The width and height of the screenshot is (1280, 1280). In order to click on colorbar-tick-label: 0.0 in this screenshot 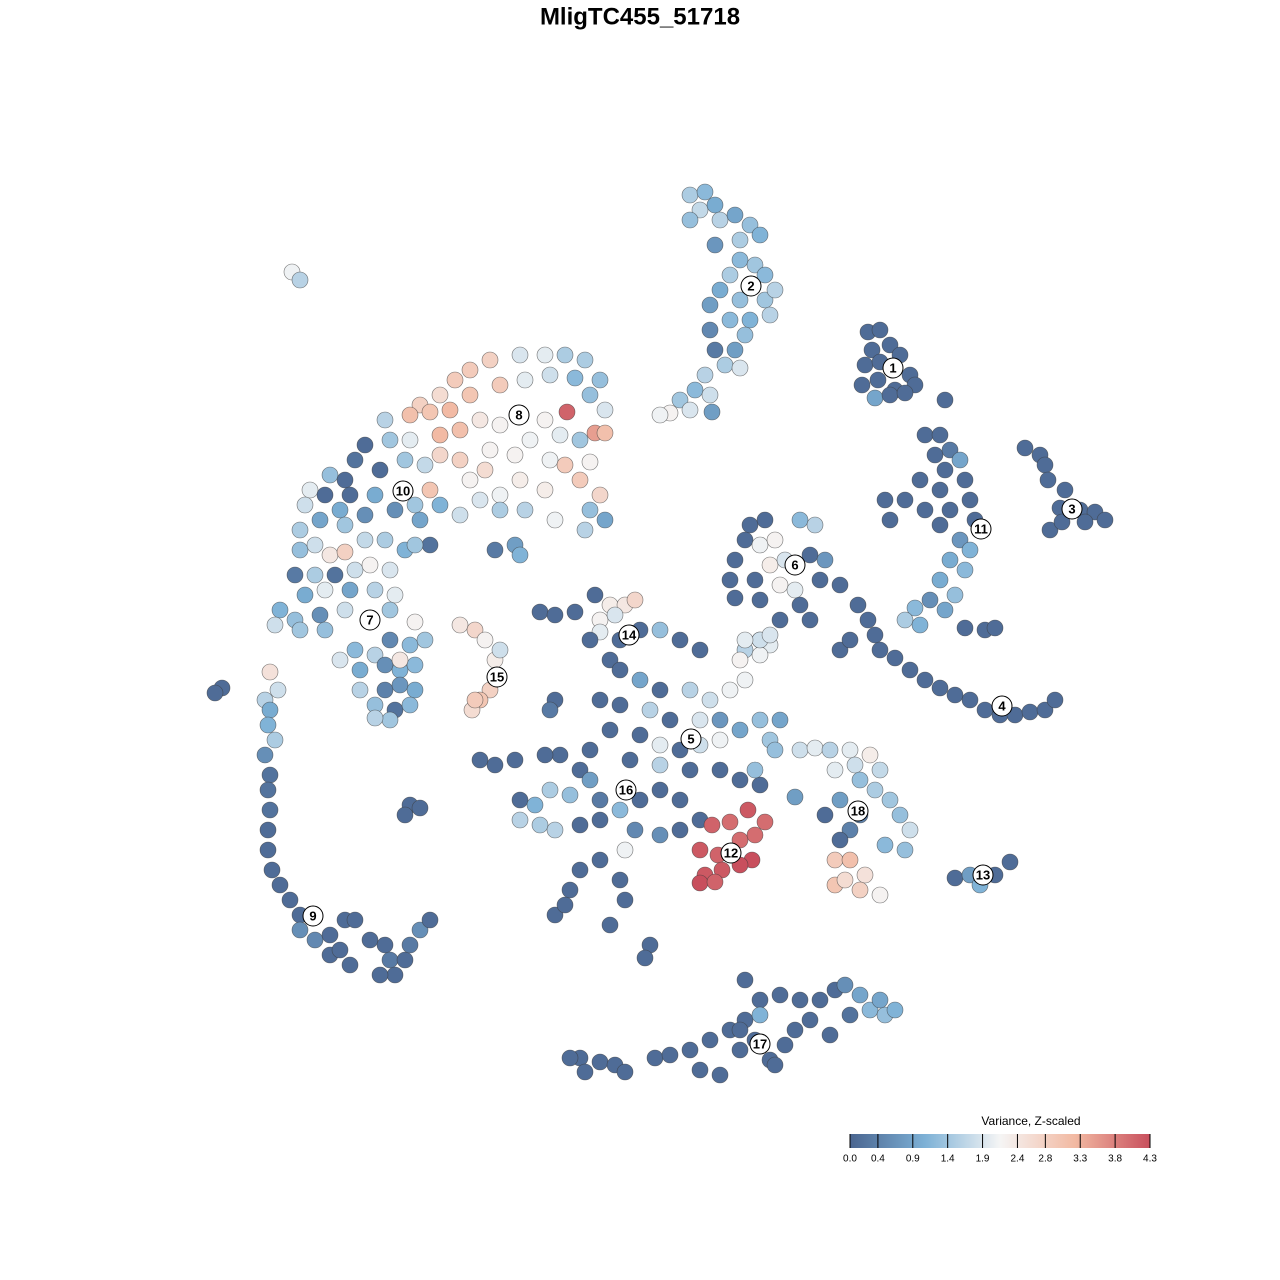, I will do `click(850, 1159)`.